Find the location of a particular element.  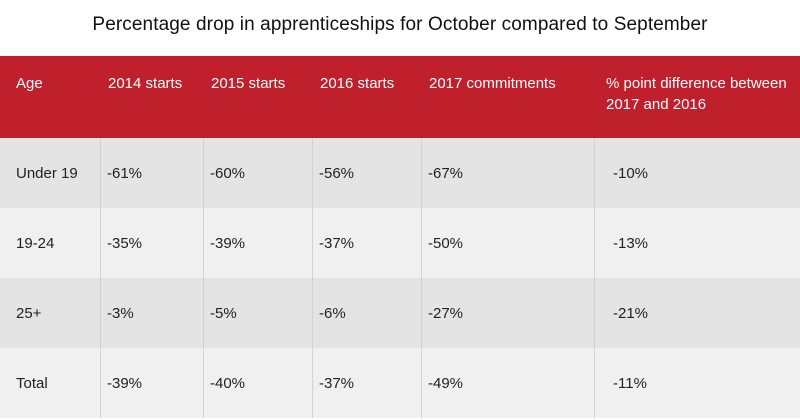

header-2017-commitments: 2017 commitments is located at coordinates (492, 83).